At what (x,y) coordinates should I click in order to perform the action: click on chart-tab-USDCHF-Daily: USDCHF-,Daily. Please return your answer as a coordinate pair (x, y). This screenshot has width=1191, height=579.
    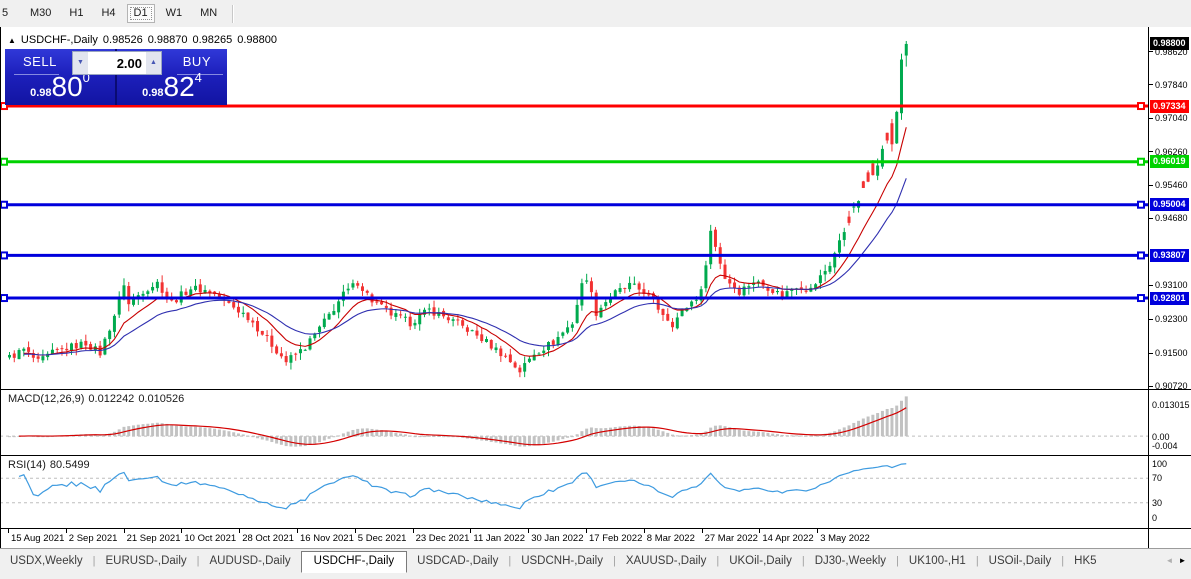
    Looking at the image, I should click on (354, 562).